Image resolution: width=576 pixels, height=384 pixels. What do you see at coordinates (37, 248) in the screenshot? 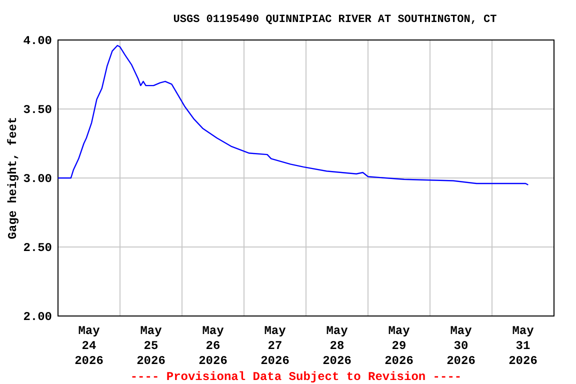
I see `y-tick-label: 2.50` at bounding box center [37, 248].